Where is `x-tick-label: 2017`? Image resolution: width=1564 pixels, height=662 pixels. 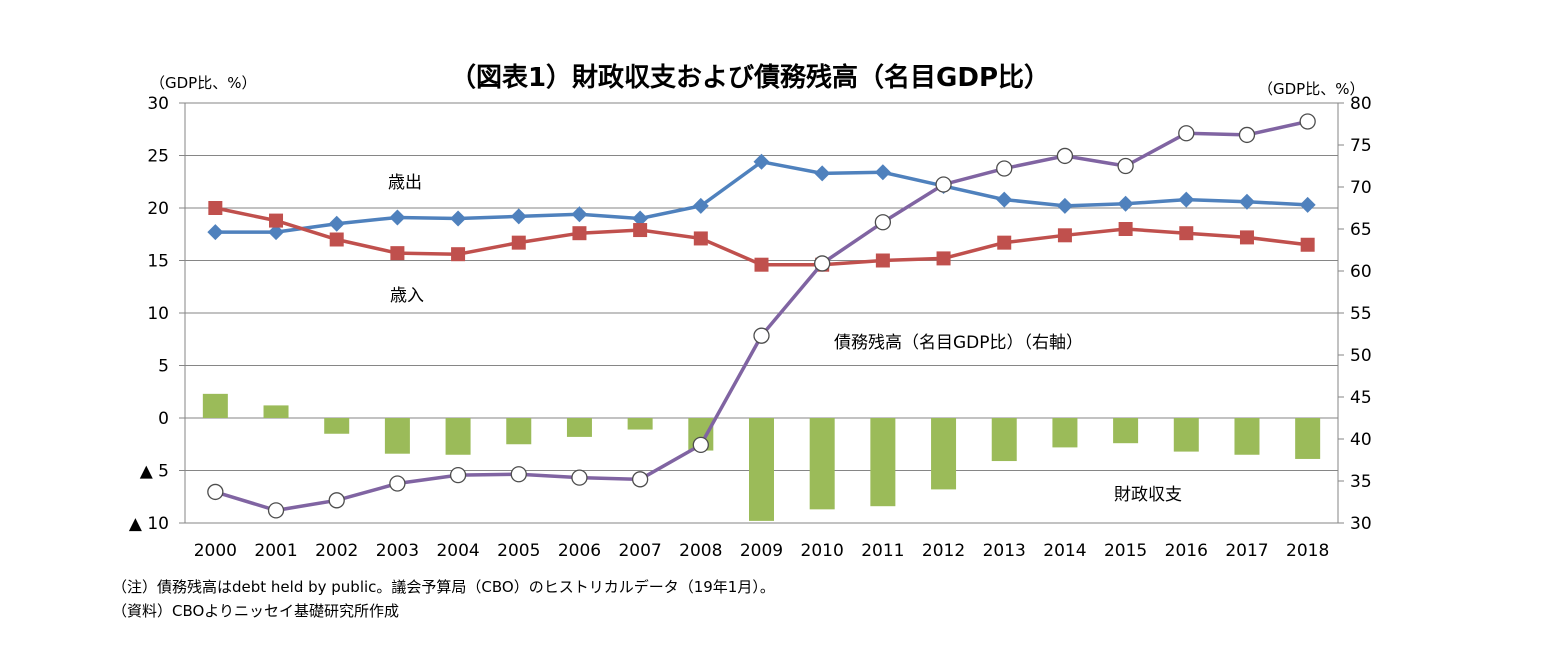
x-tick-label: 2017 is located at coordinates (1246, 551).